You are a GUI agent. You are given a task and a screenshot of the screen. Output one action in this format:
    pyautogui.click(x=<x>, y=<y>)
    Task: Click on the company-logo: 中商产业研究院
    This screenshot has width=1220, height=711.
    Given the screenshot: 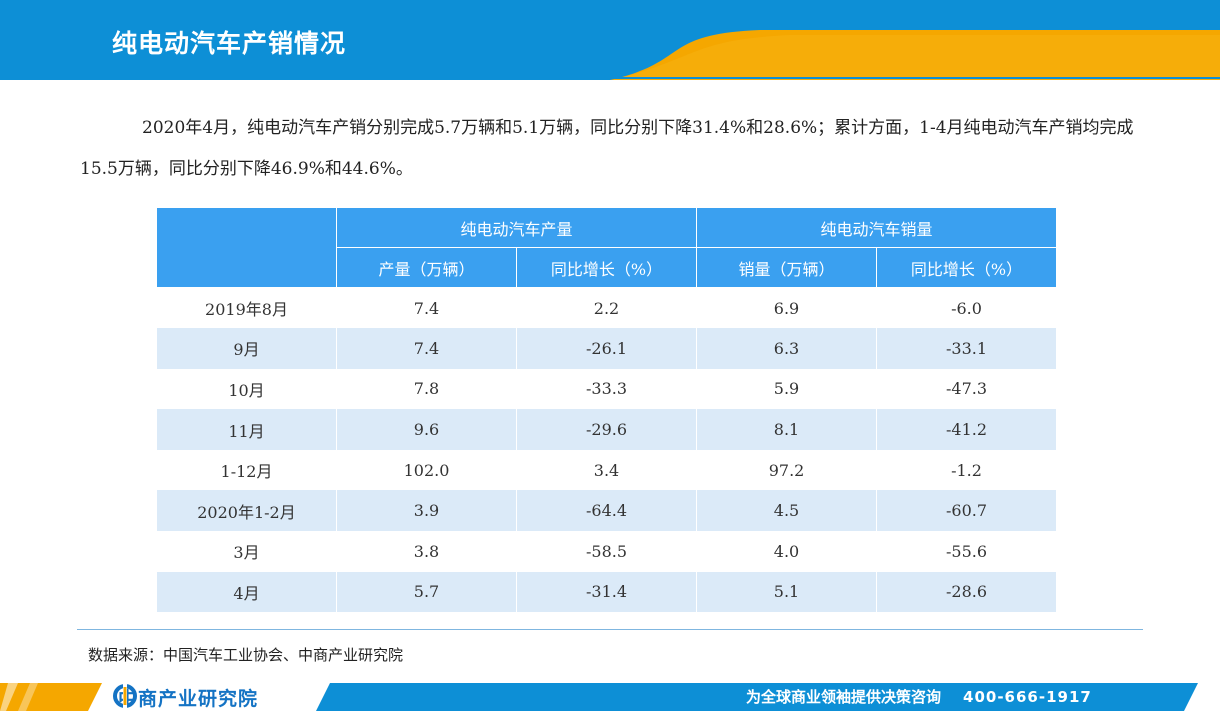 What is the action you would take?
    pyautogui.click(x=185, y=697)
    